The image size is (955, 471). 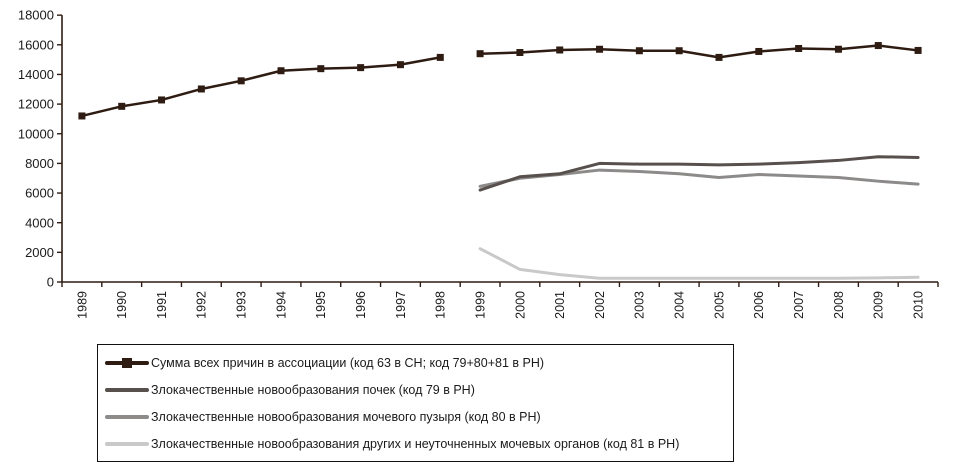 What do you see at coordinates (361, 305) in the screenshot?
I see `x-tick-label: 1996` at bounding box center [361, 305].